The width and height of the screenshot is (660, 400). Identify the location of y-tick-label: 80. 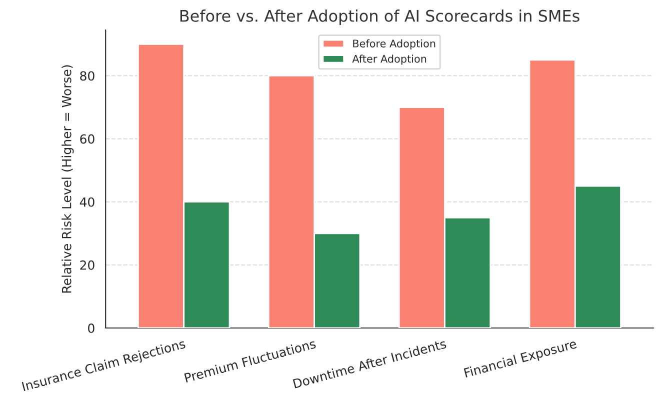
(87, 76).